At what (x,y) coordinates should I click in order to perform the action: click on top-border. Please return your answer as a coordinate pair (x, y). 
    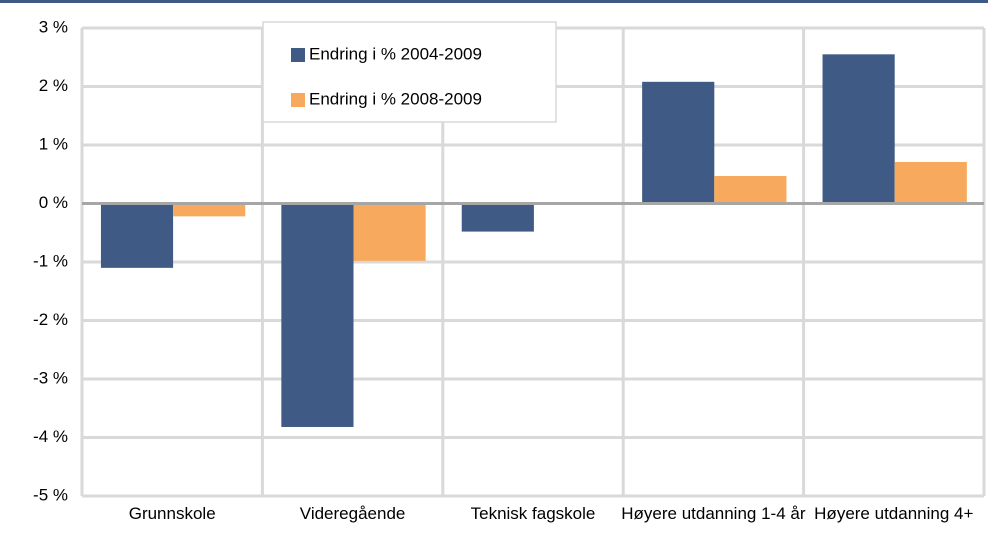
    Looking at the image, I should click on (494, 1).